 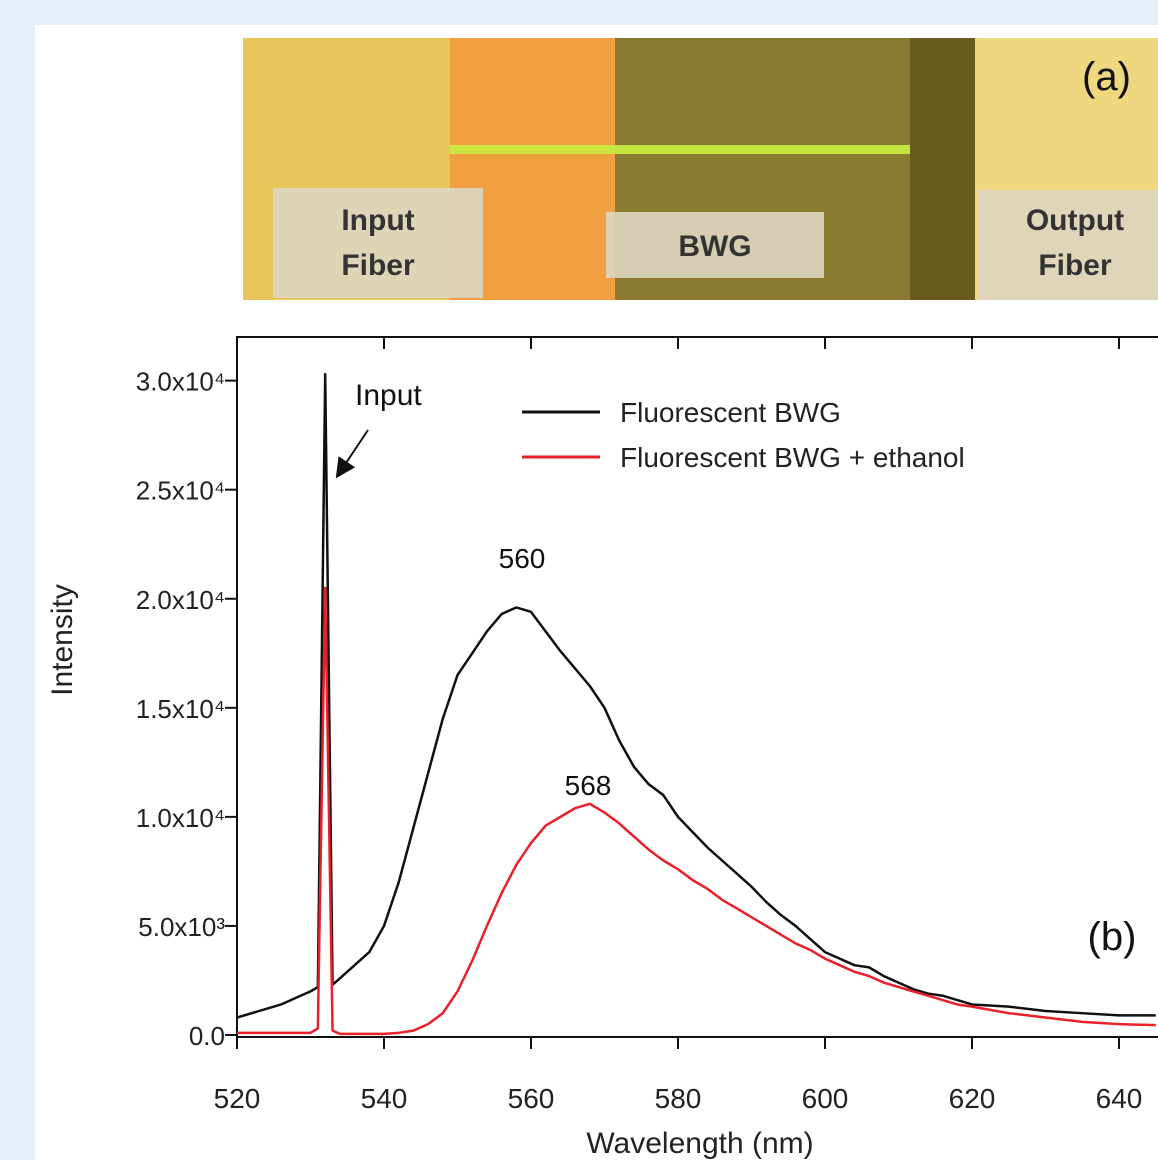 What do you see at coordinates (730, 412) in the screenshot?
I see `legend-label: Fluorescent BWG` at bounding box center [730, 412].